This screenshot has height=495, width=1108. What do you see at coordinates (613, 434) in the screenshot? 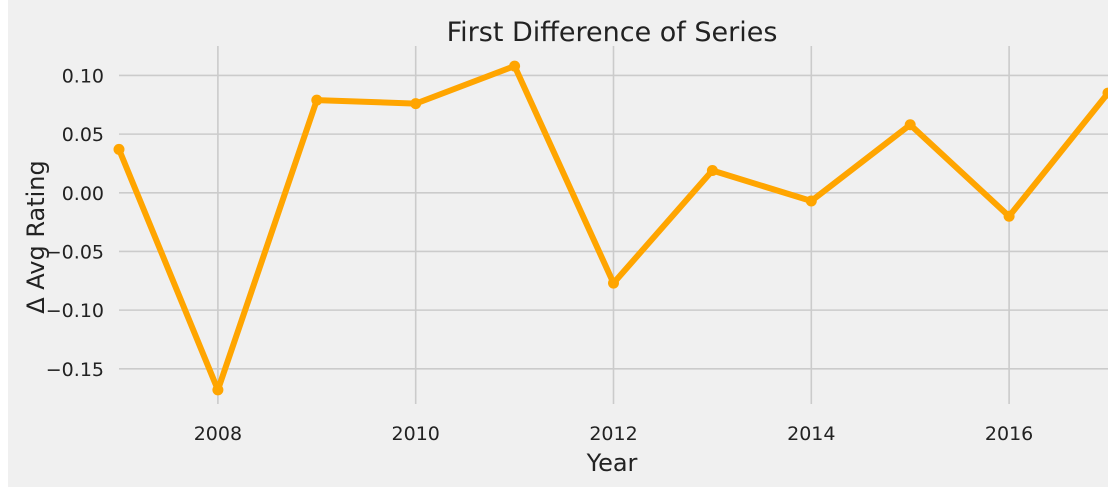
I see `x-tick-label: 2012` at bounding box center [613, 434].